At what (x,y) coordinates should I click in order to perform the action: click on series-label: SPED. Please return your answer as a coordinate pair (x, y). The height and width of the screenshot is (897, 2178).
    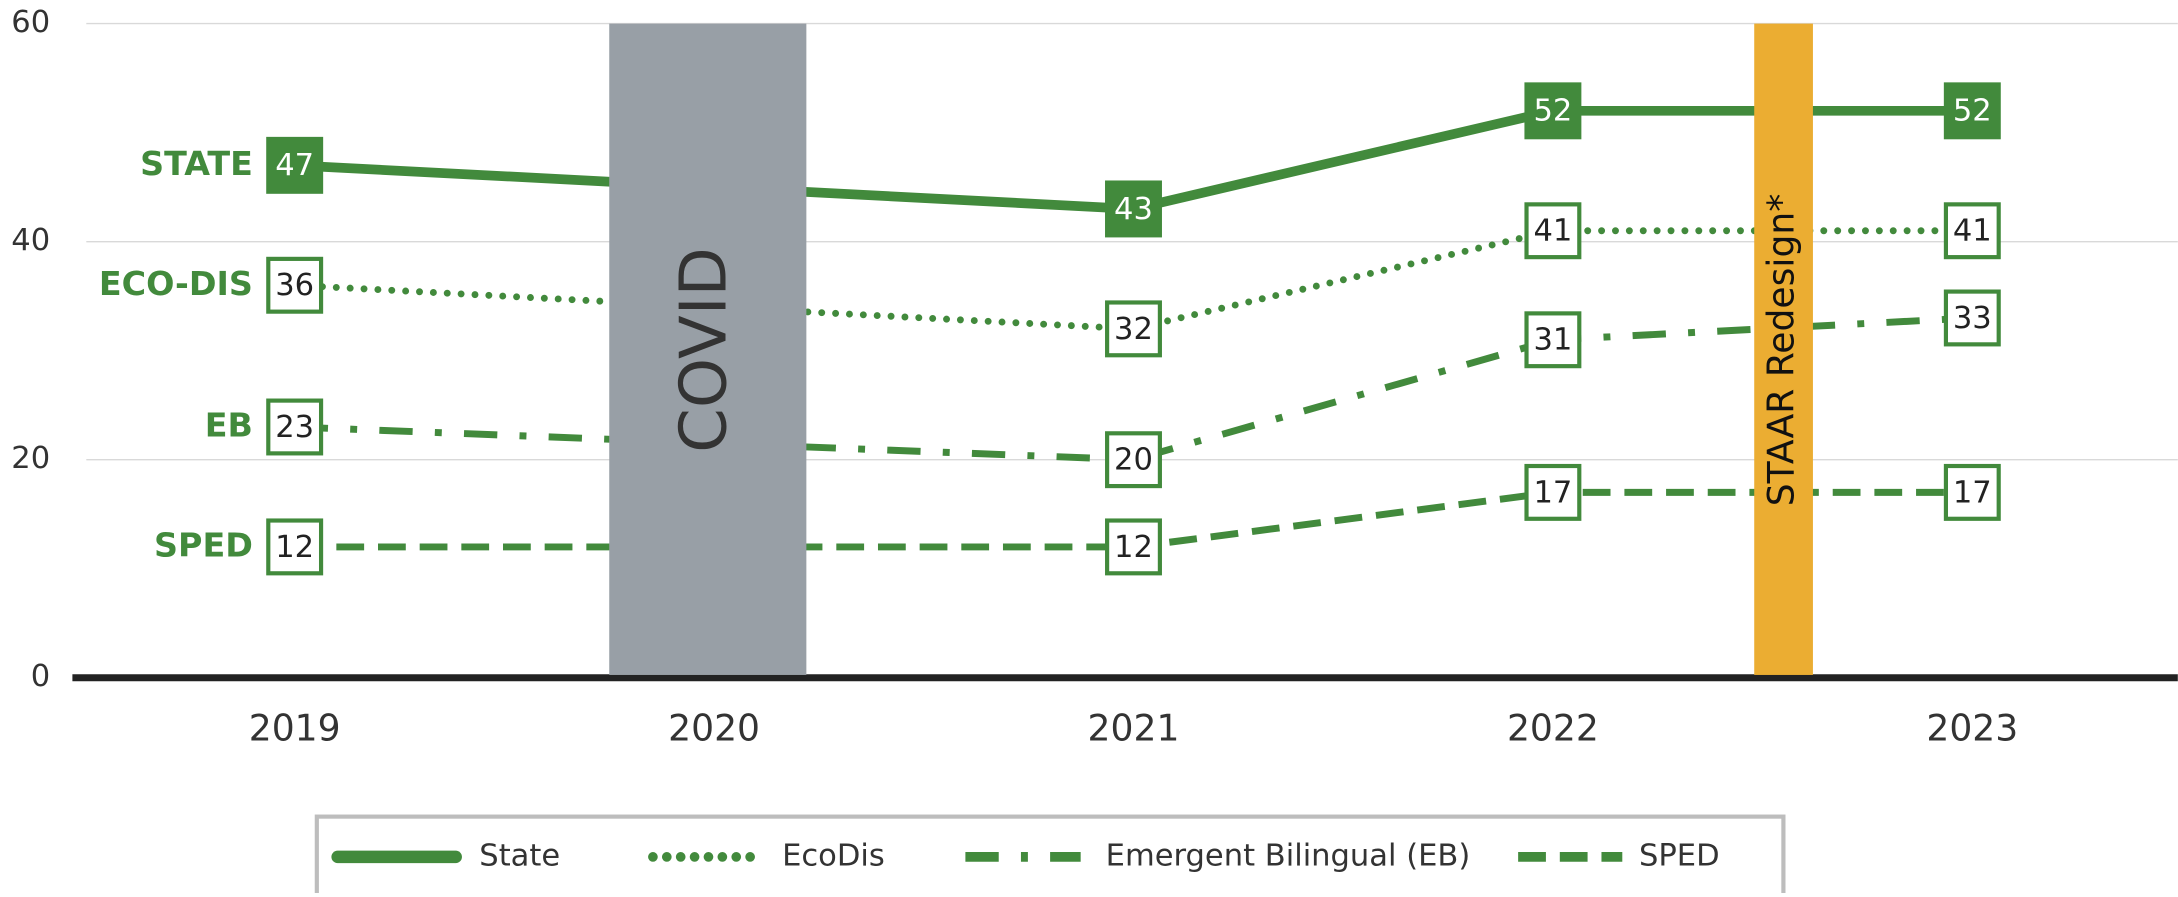
    Looking at the image, I should click on (203, 544).